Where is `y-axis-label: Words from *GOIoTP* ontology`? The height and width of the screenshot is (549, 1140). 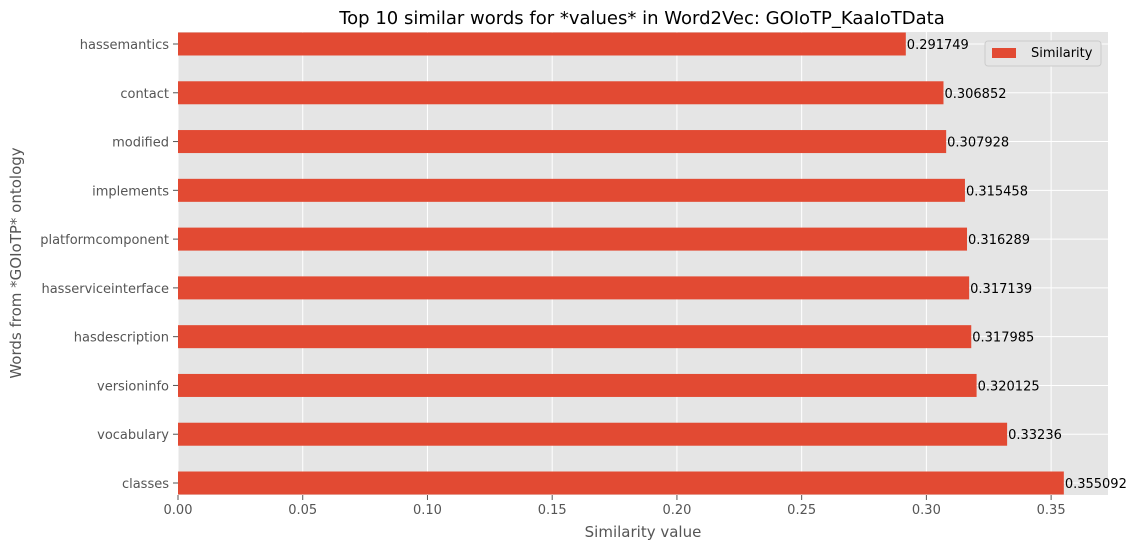 y-axis-label: Words from *GOIoTP* ontology is located at coordinates (16, 262).